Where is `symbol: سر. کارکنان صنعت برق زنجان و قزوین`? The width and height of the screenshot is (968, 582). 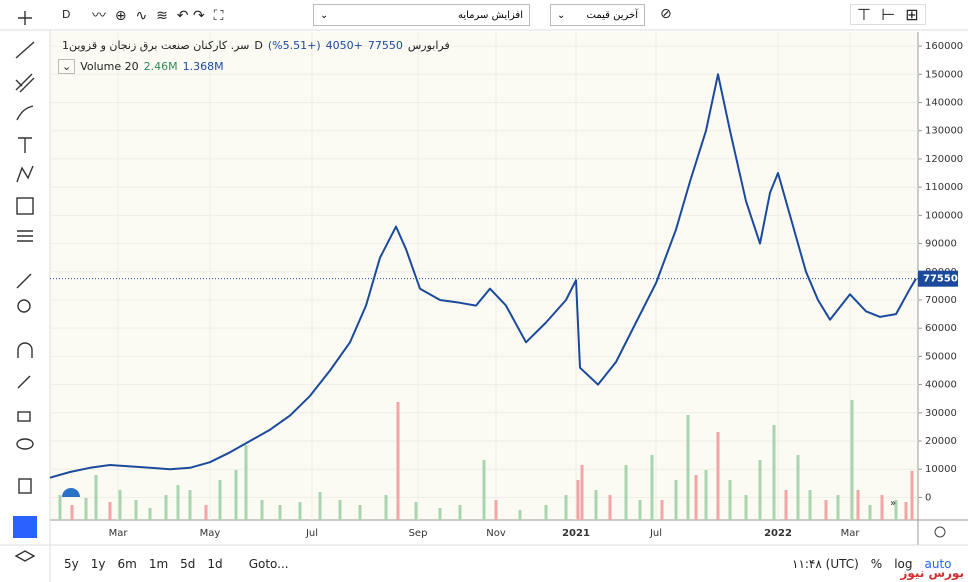 symbol: سر. کارکنان صنعت برق زنجان و قزوین is located at coordinates (159, 45).